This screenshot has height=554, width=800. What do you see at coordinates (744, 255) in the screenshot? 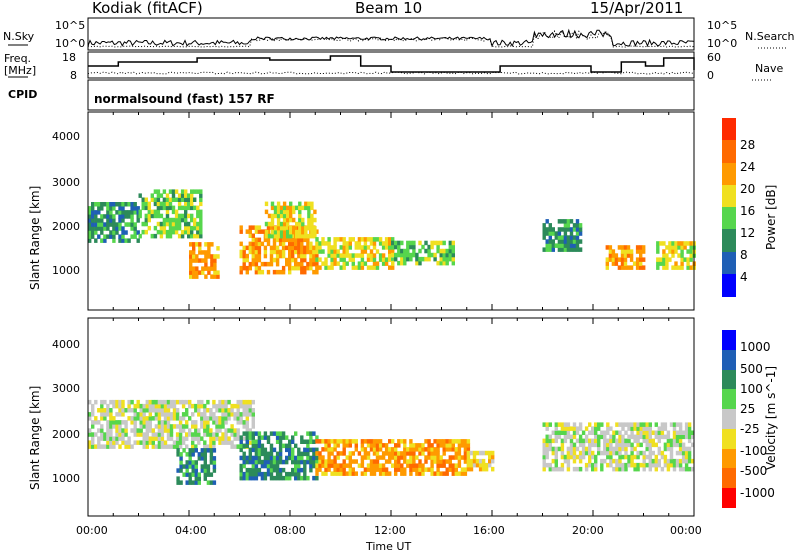
I see `power-cb-tick-8: 8` at bounding box center [744, 255].